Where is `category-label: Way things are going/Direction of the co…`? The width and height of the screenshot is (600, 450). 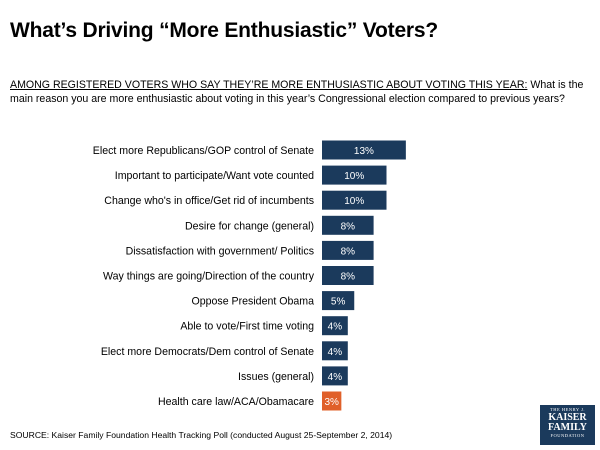 category-label: Way things are going/Direction of the co… is located at coordinates (209, 277).